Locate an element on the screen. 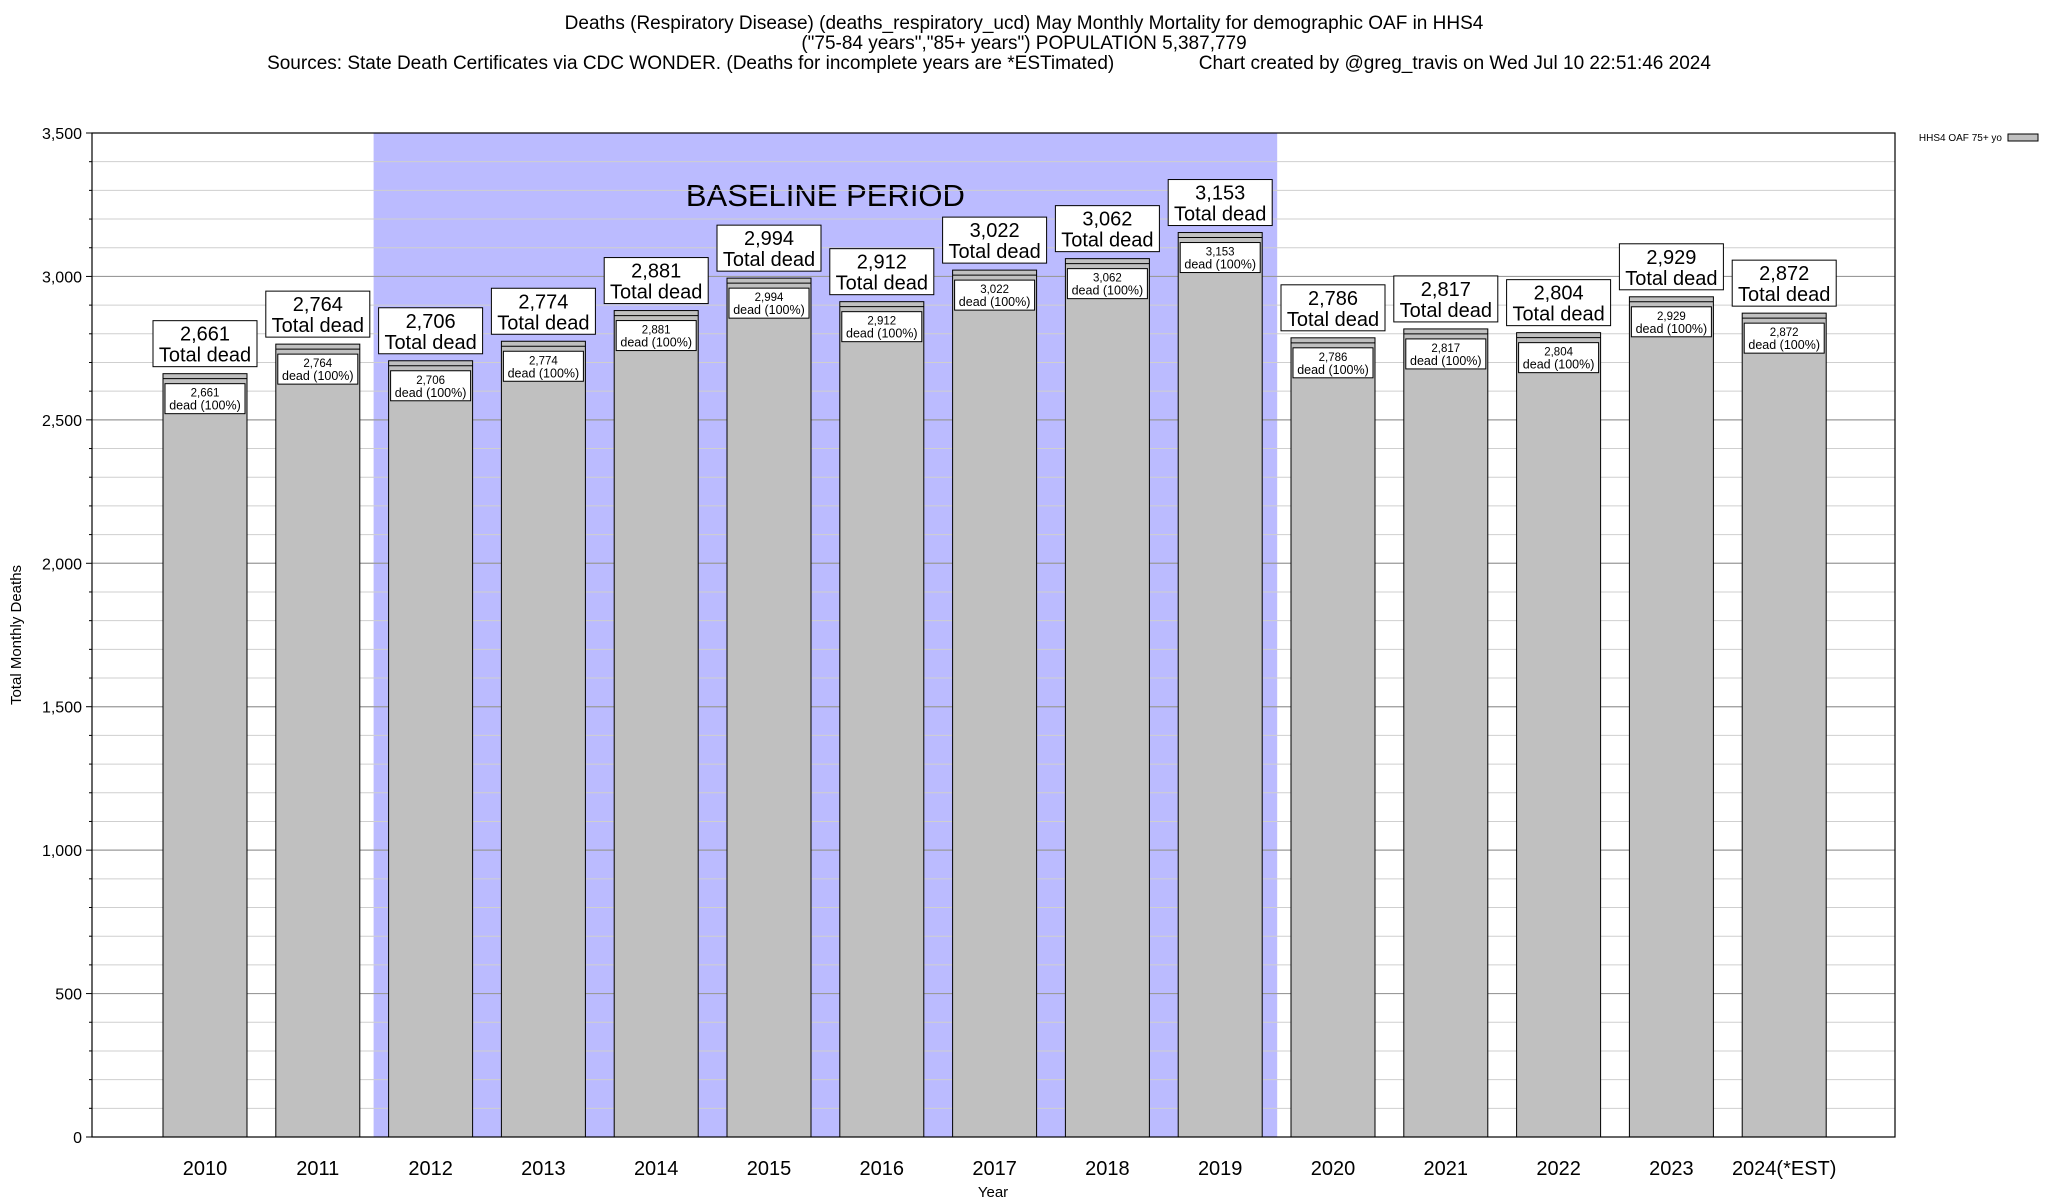 Image resolution: width=2048 pixels, height=1200 pixels. x-tick-label: 2018 is located at coordinates (1107, 1169).